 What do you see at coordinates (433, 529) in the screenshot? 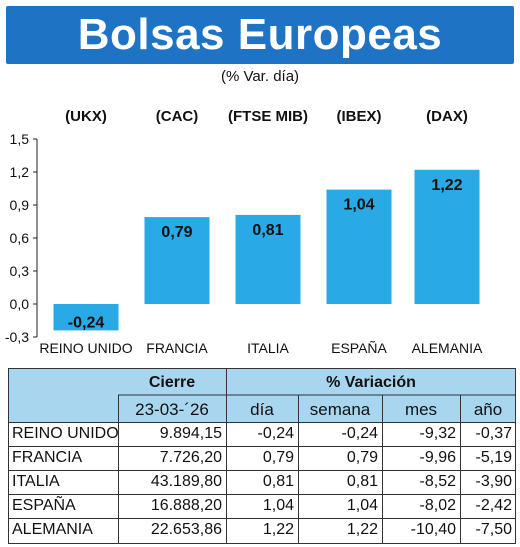
I see `row-mes: -10,40` at bounding box center [433, 529].